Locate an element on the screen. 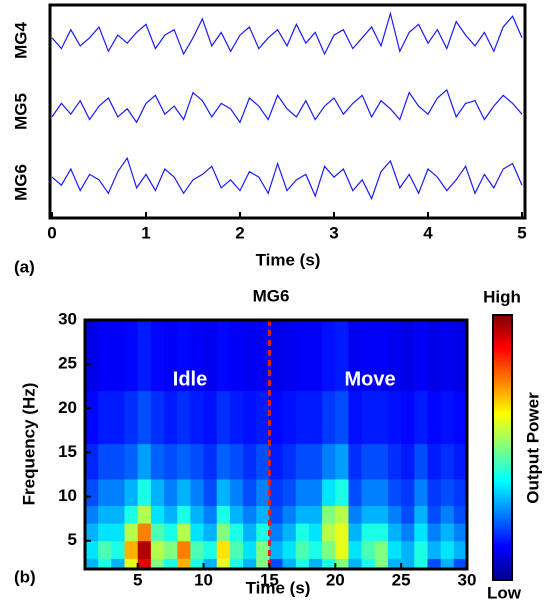 Image resolution: width=549 pixels, height=606 pixels. y-tick-label: 10 is located at coordinates (67, 495).